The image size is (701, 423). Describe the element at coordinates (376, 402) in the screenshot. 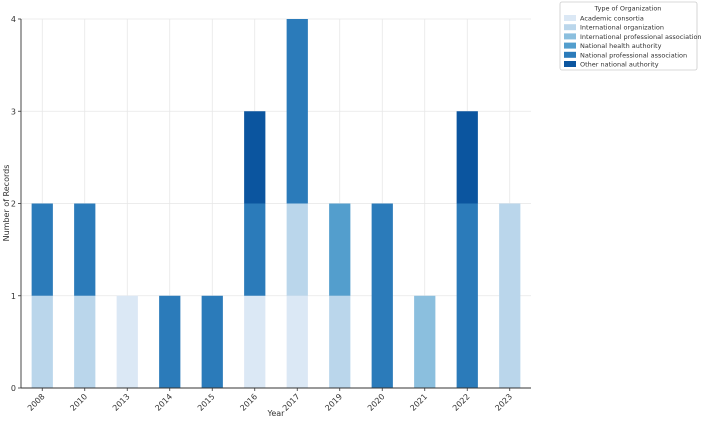

I see `x-tick-label: 2020` at that location.